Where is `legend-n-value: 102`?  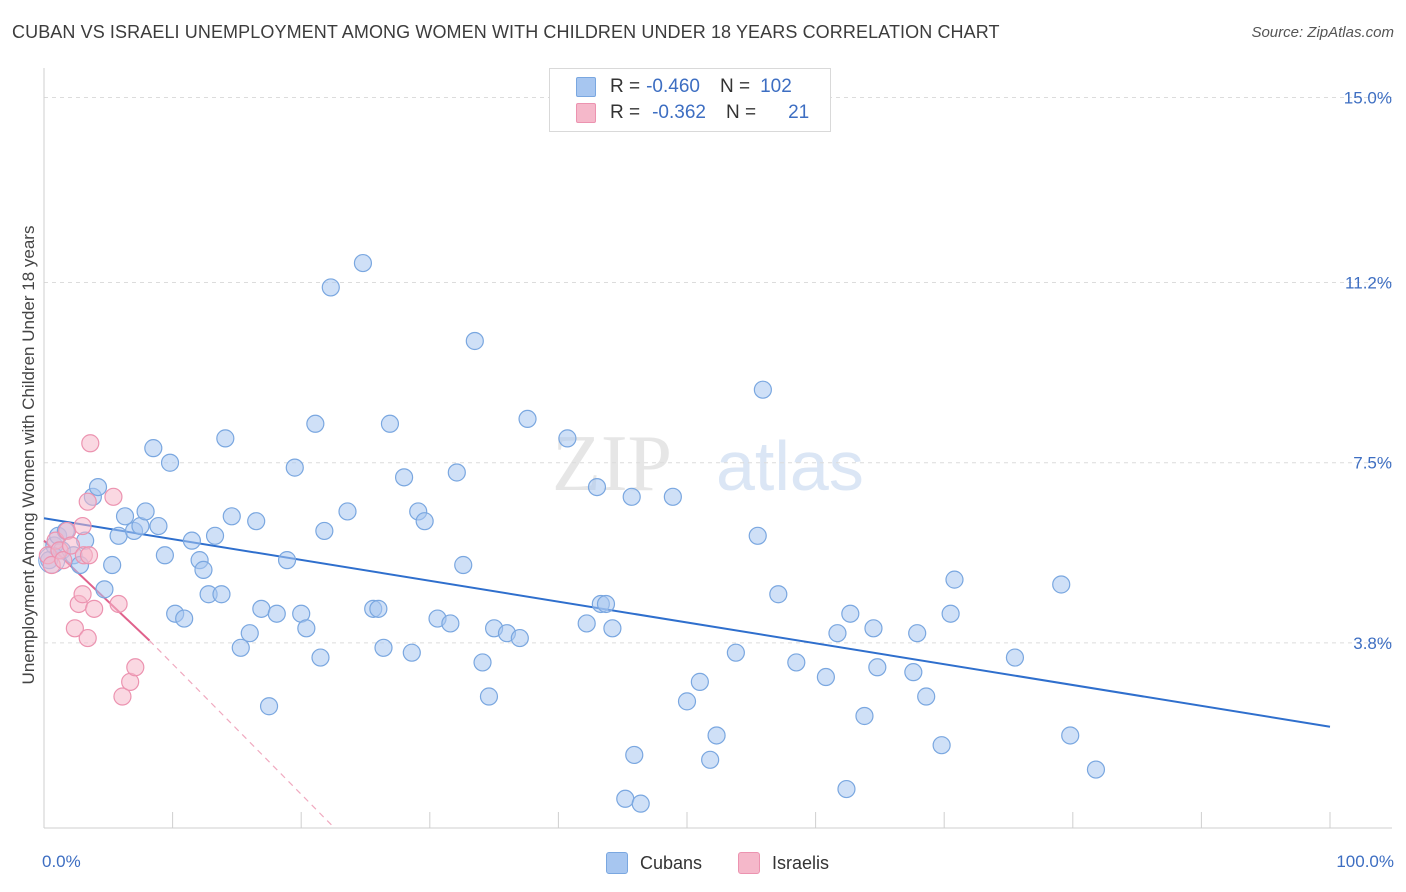 legend-n-value: 102 is located at coordinates (776, 86).